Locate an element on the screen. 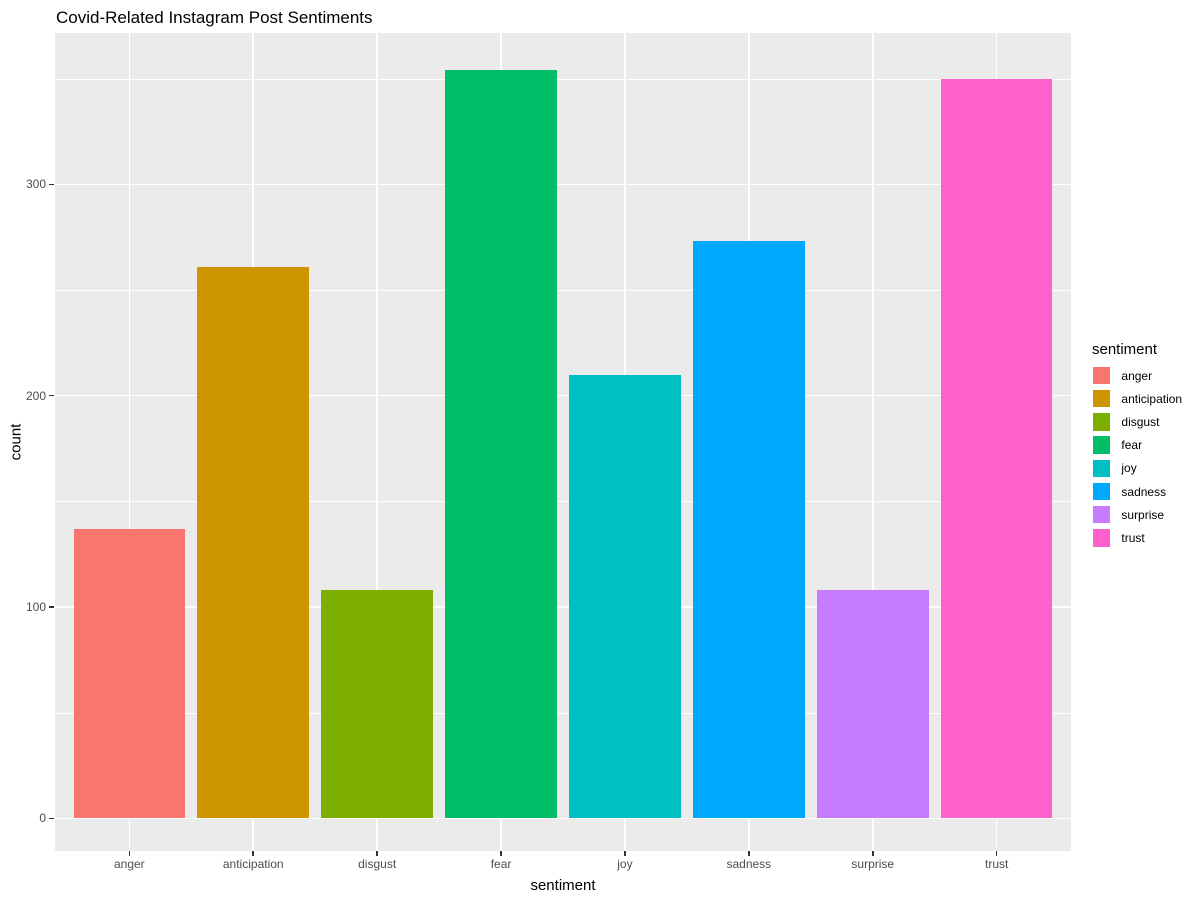  x-tick-label-trust: trust is located at coordinates (996, 864).